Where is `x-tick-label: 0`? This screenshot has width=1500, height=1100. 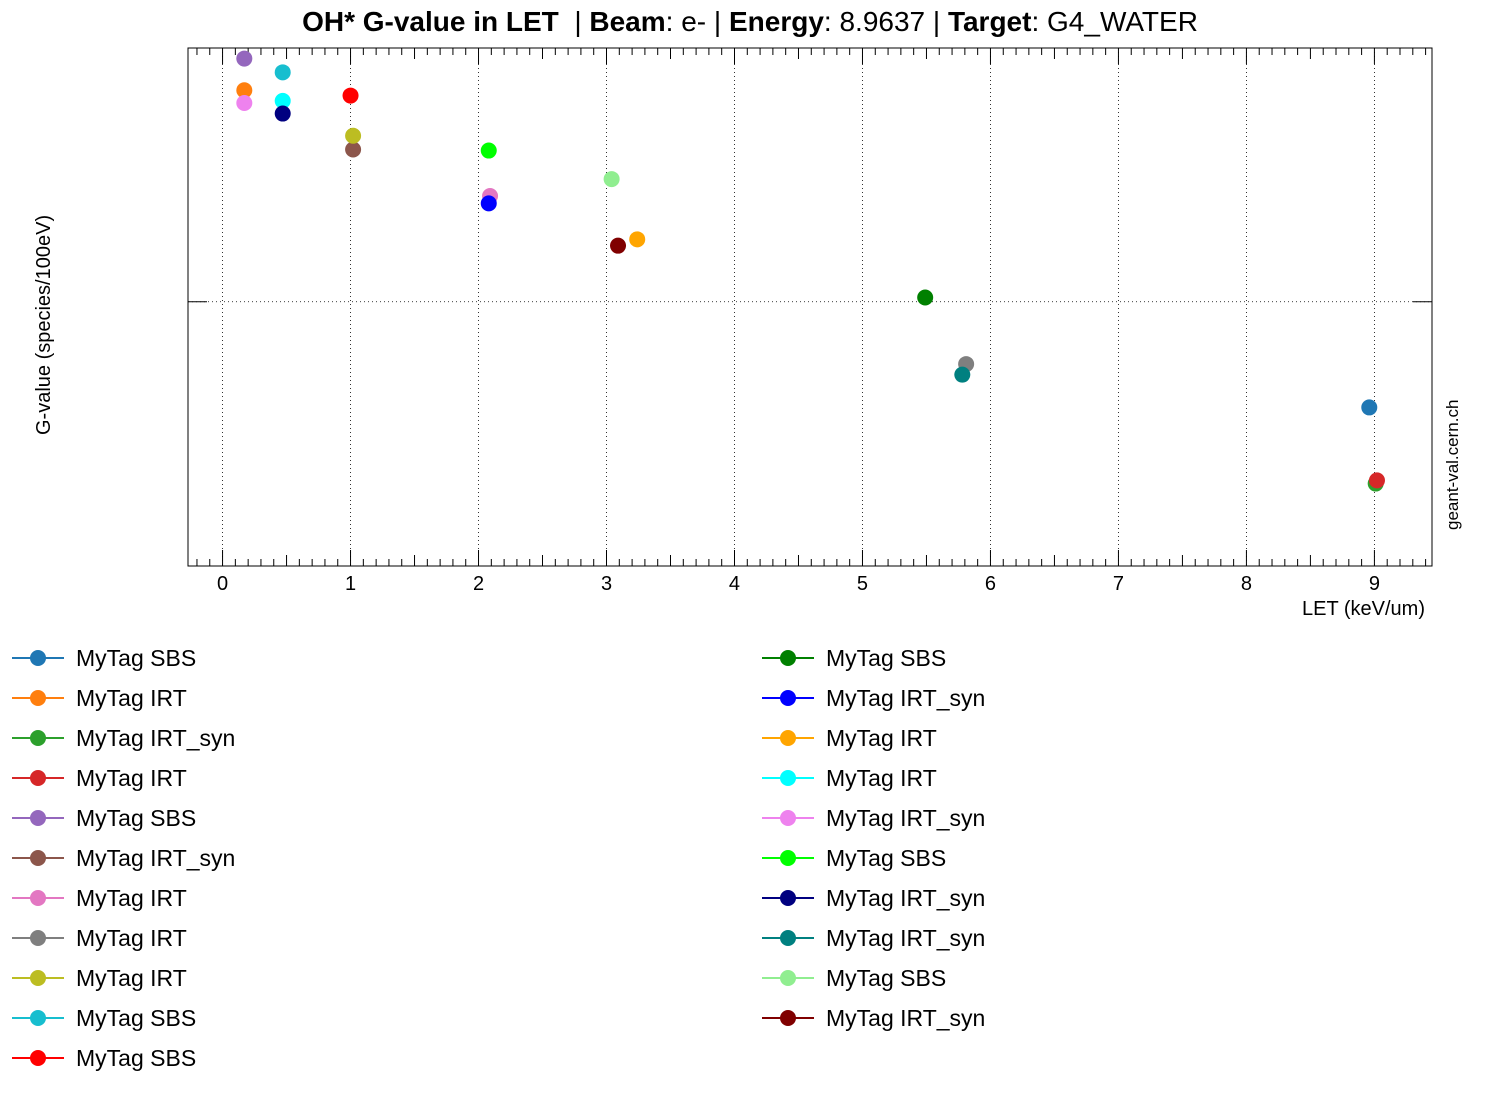
x-tick-label: 0 is located at coordinates (222, 584).